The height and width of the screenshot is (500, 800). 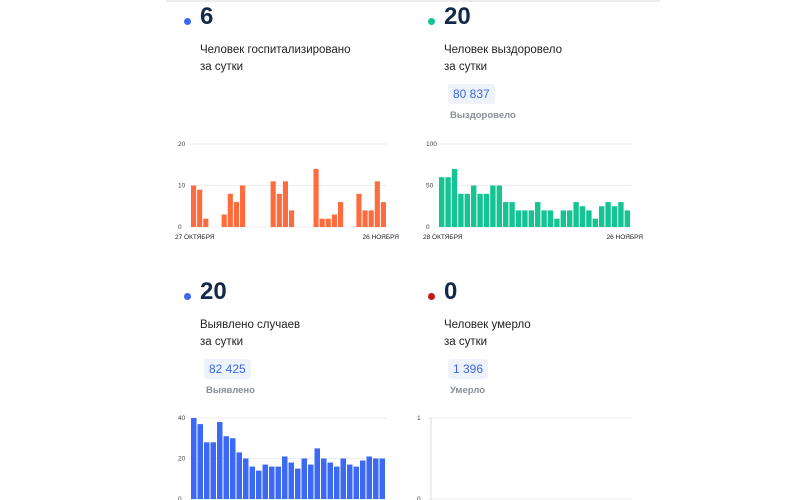 I want to click on hospitalized-bar-chart: 20 10 0 27 ОКТЯБРЯ 26 НОЯБРЯ, so click(x=287, y=191).